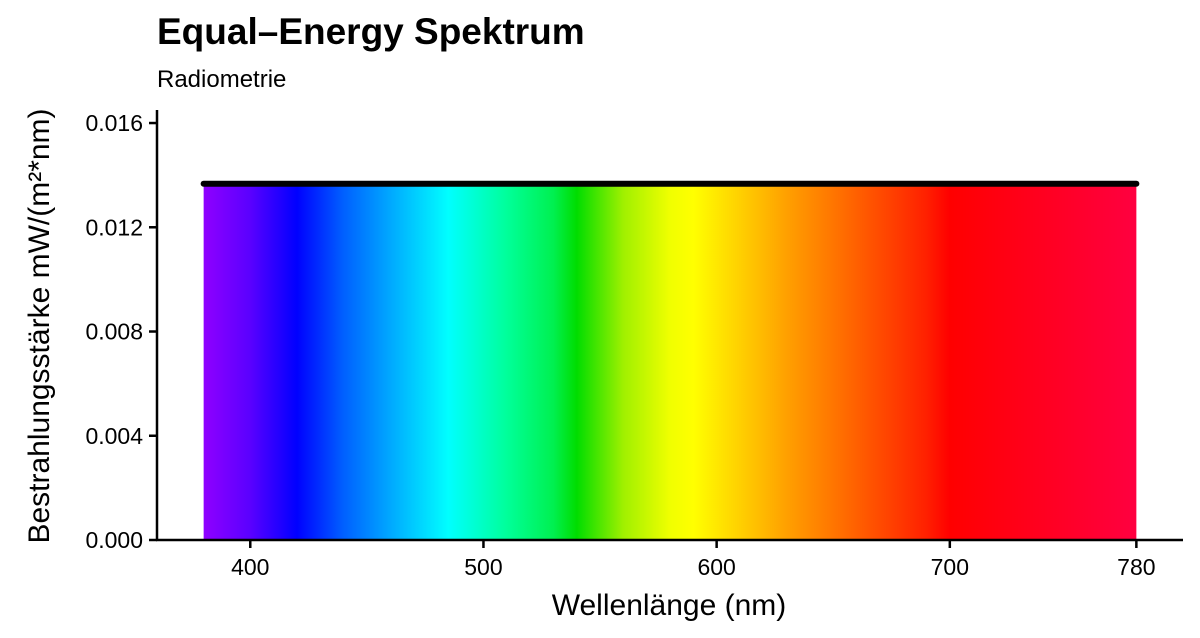  I want to click on x-tick-label: 600, so click(716, 567).